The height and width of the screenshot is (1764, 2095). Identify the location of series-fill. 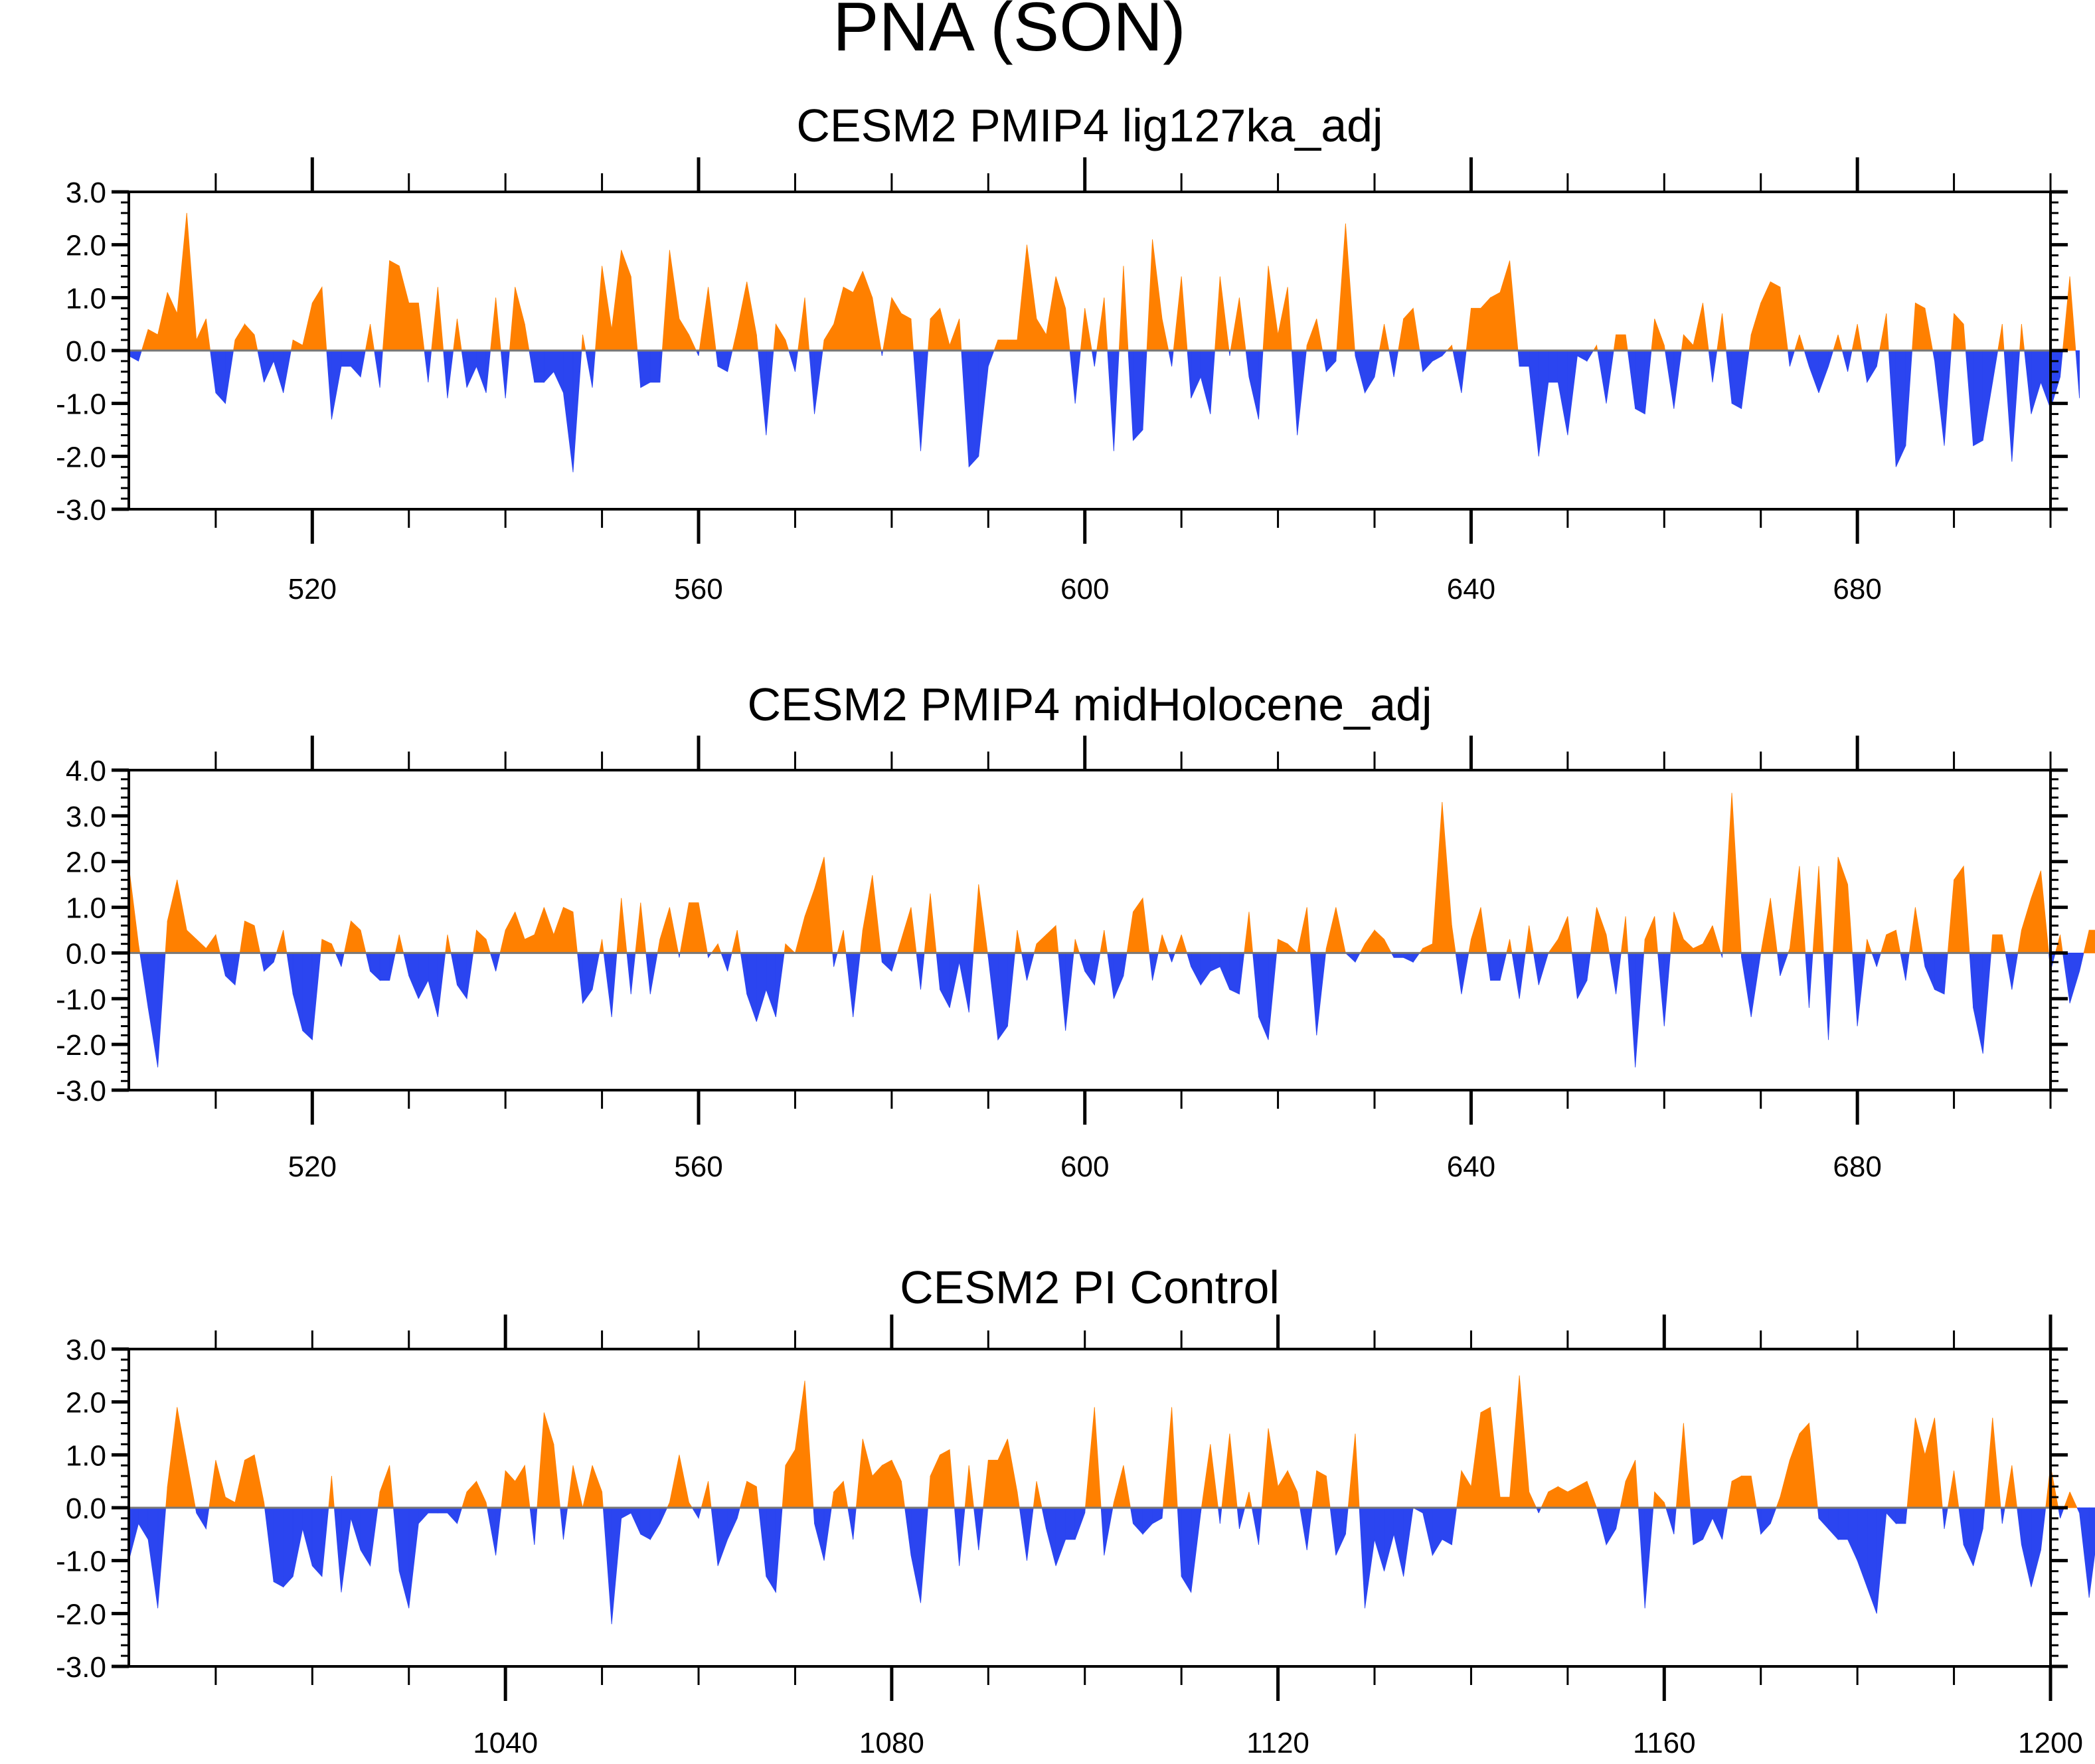
(1111, 1500).